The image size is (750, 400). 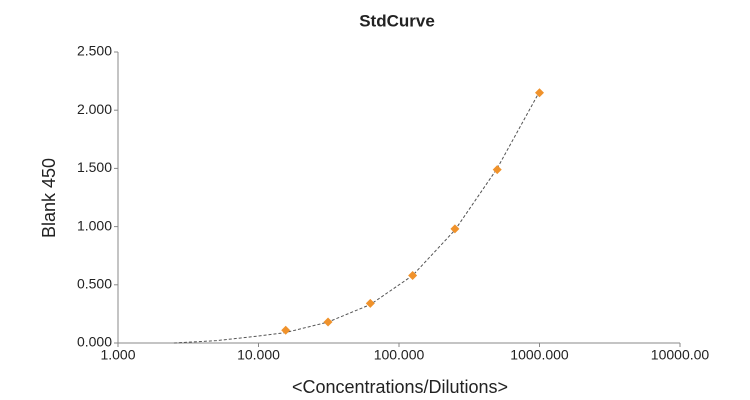 I want to click on x-tick-label: 10.000, so click(x=258, y=355).